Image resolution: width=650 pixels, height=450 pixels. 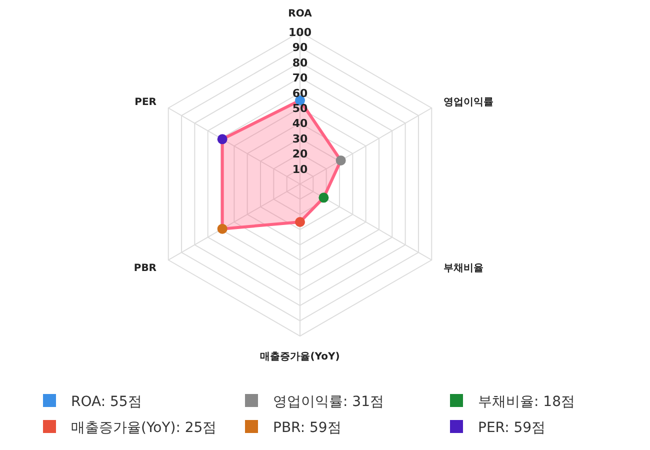 I want to click on tick: 50, so click(x=300, y=108).